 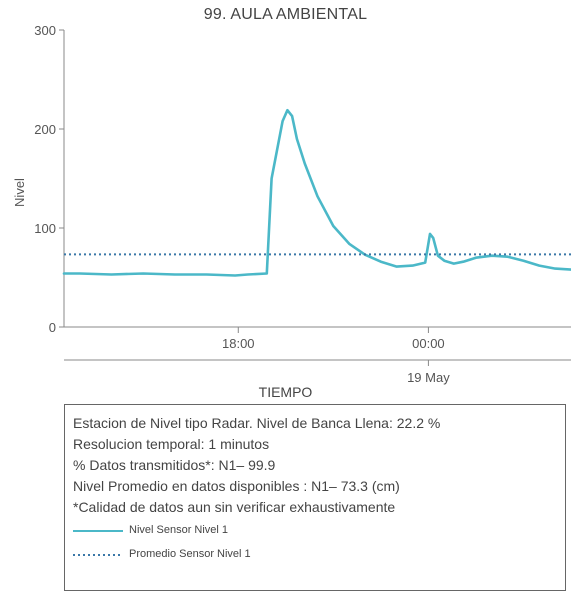 What do you see at coordinates (179, 530) in the screenshot?
I see `legend-label: Nivel Sensor Nivel 1` at bounding box center [179, 530].